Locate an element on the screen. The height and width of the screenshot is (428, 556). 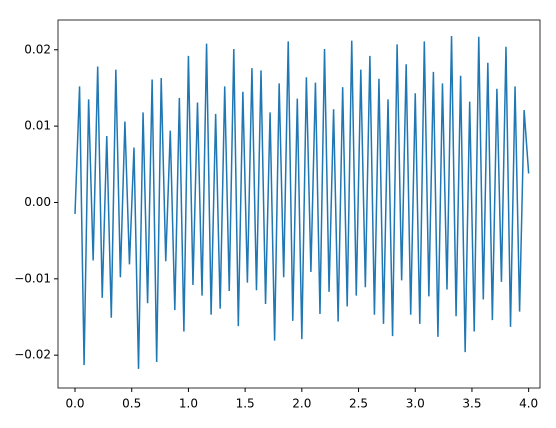
y-tick-label: −0.01 is located at coordinates (32, 278).